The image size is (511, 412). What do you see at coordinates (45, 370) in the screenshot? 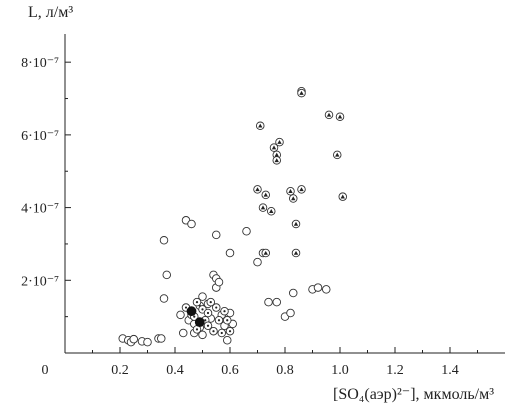
I see `x-tick-label: 0` at bounding box center [45, 370].